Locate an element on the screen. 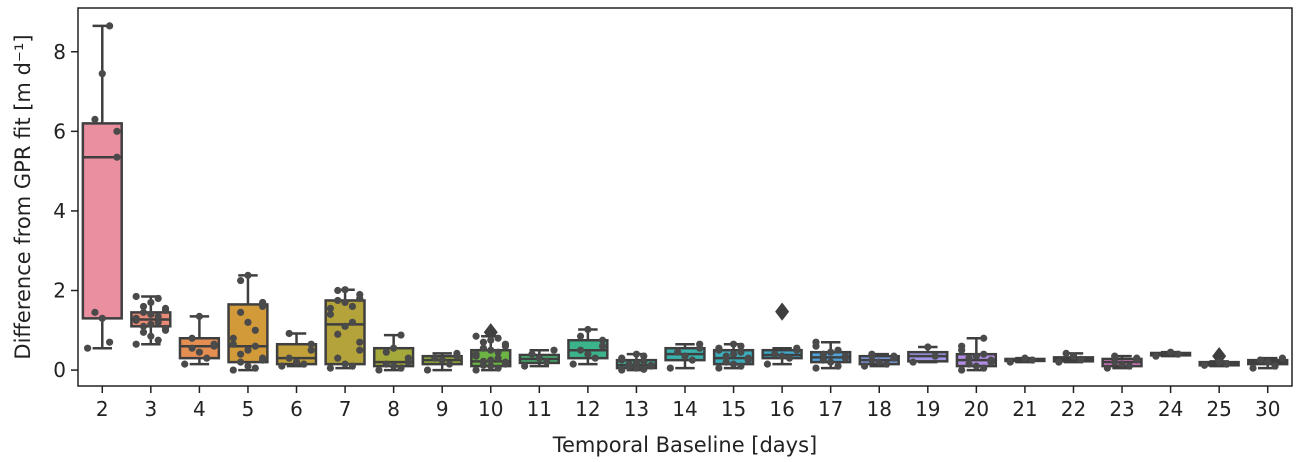 Image resolution: width=1300 pixels, height=462 pixels. y-tick-label: 0 is located at coordinates (59, 370).